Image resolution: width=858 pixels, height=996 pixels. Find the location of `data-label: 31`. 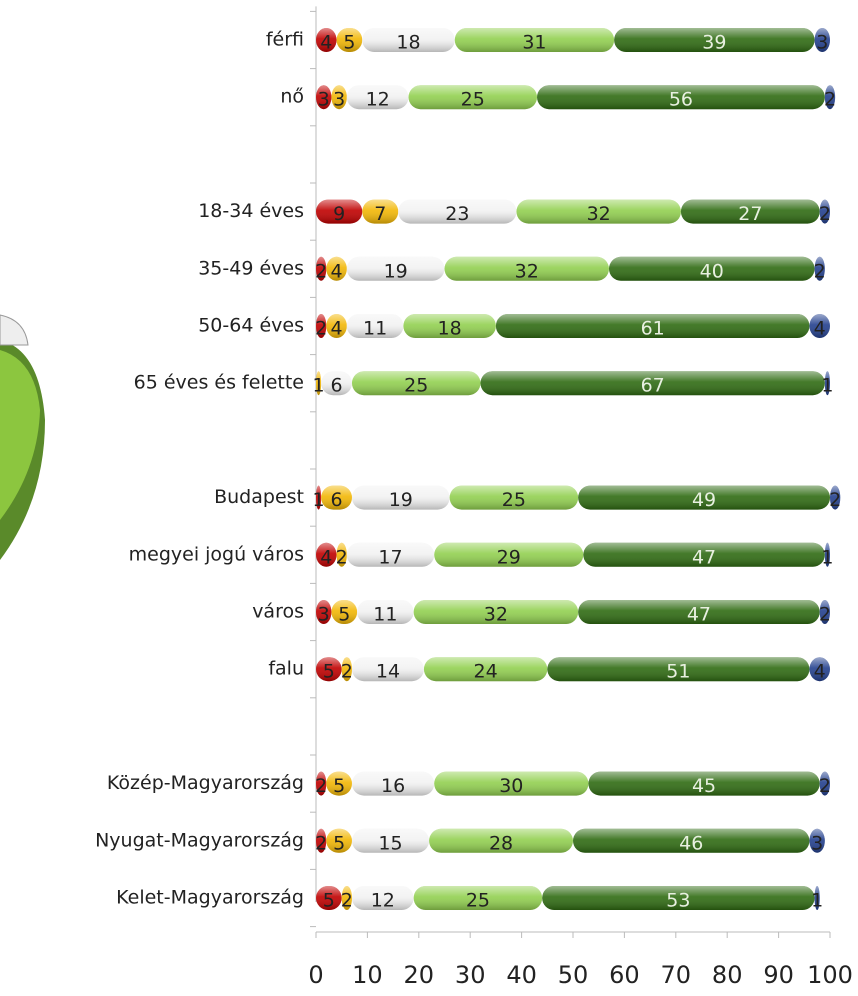

data-label: 31 is located at coordinates (534, 43).